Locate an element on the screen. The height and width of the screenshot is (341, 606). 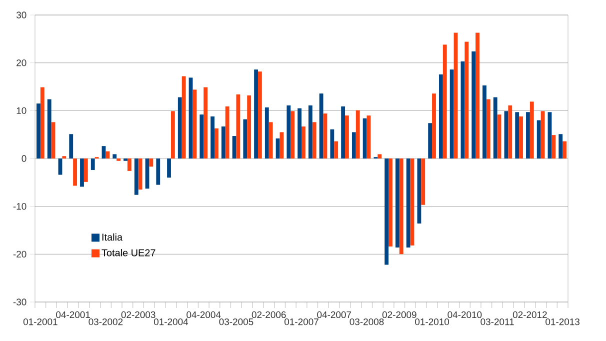
x-tick-label: 02-2006 is located at coordinates (269, 314).